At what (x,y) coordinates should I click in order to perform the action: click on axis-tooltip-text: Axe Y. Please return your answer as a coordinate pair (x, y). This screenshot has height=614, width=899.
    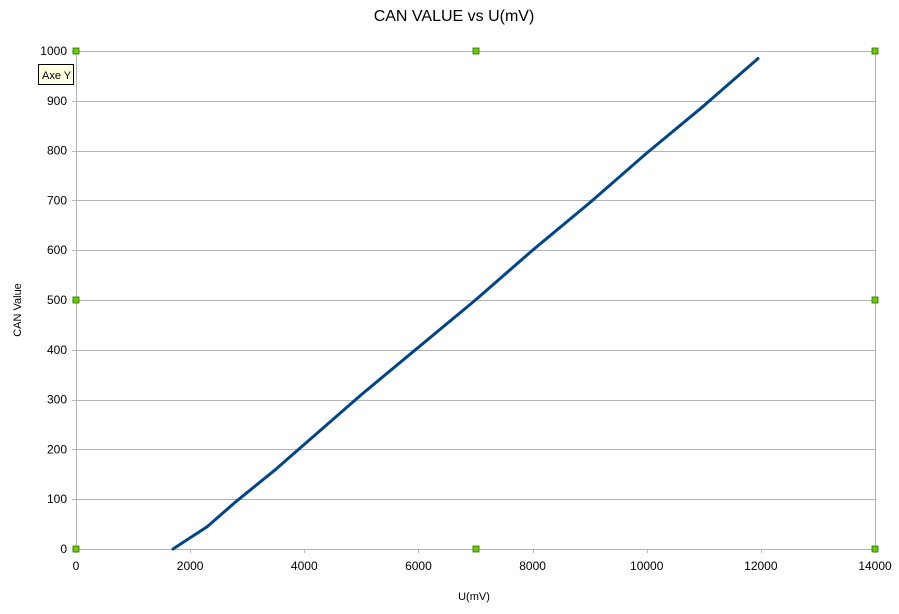
    Looking at the image, I should click on (57, 76).